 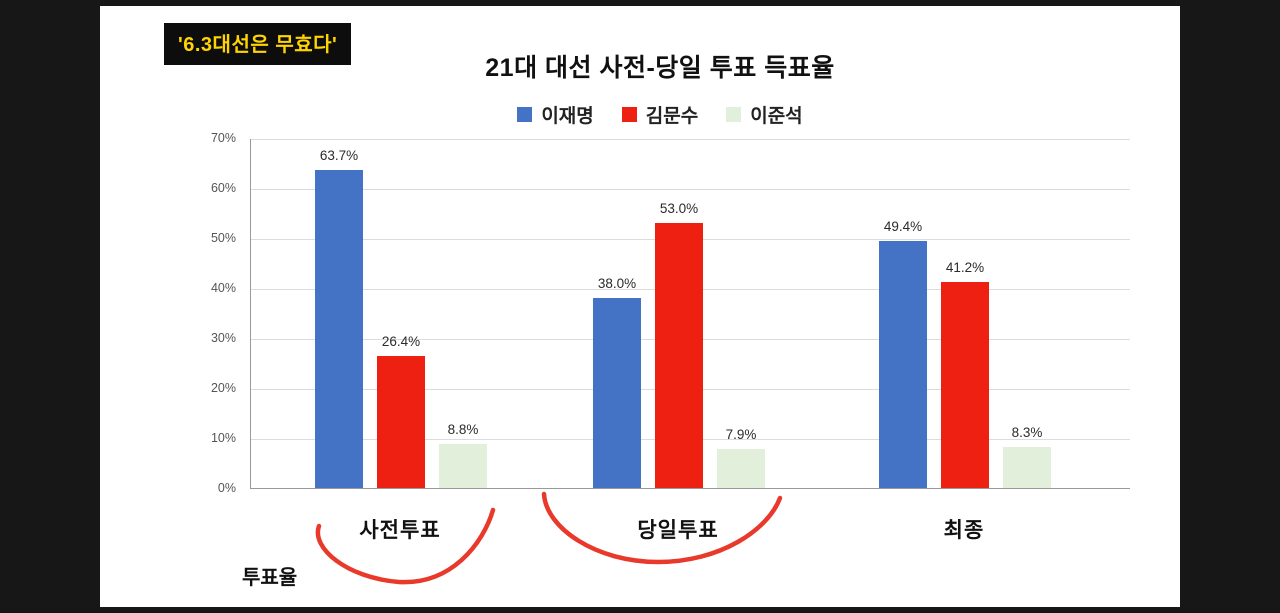 I want to click on legend-item-2: 김문수, so click(x=660, y=114).